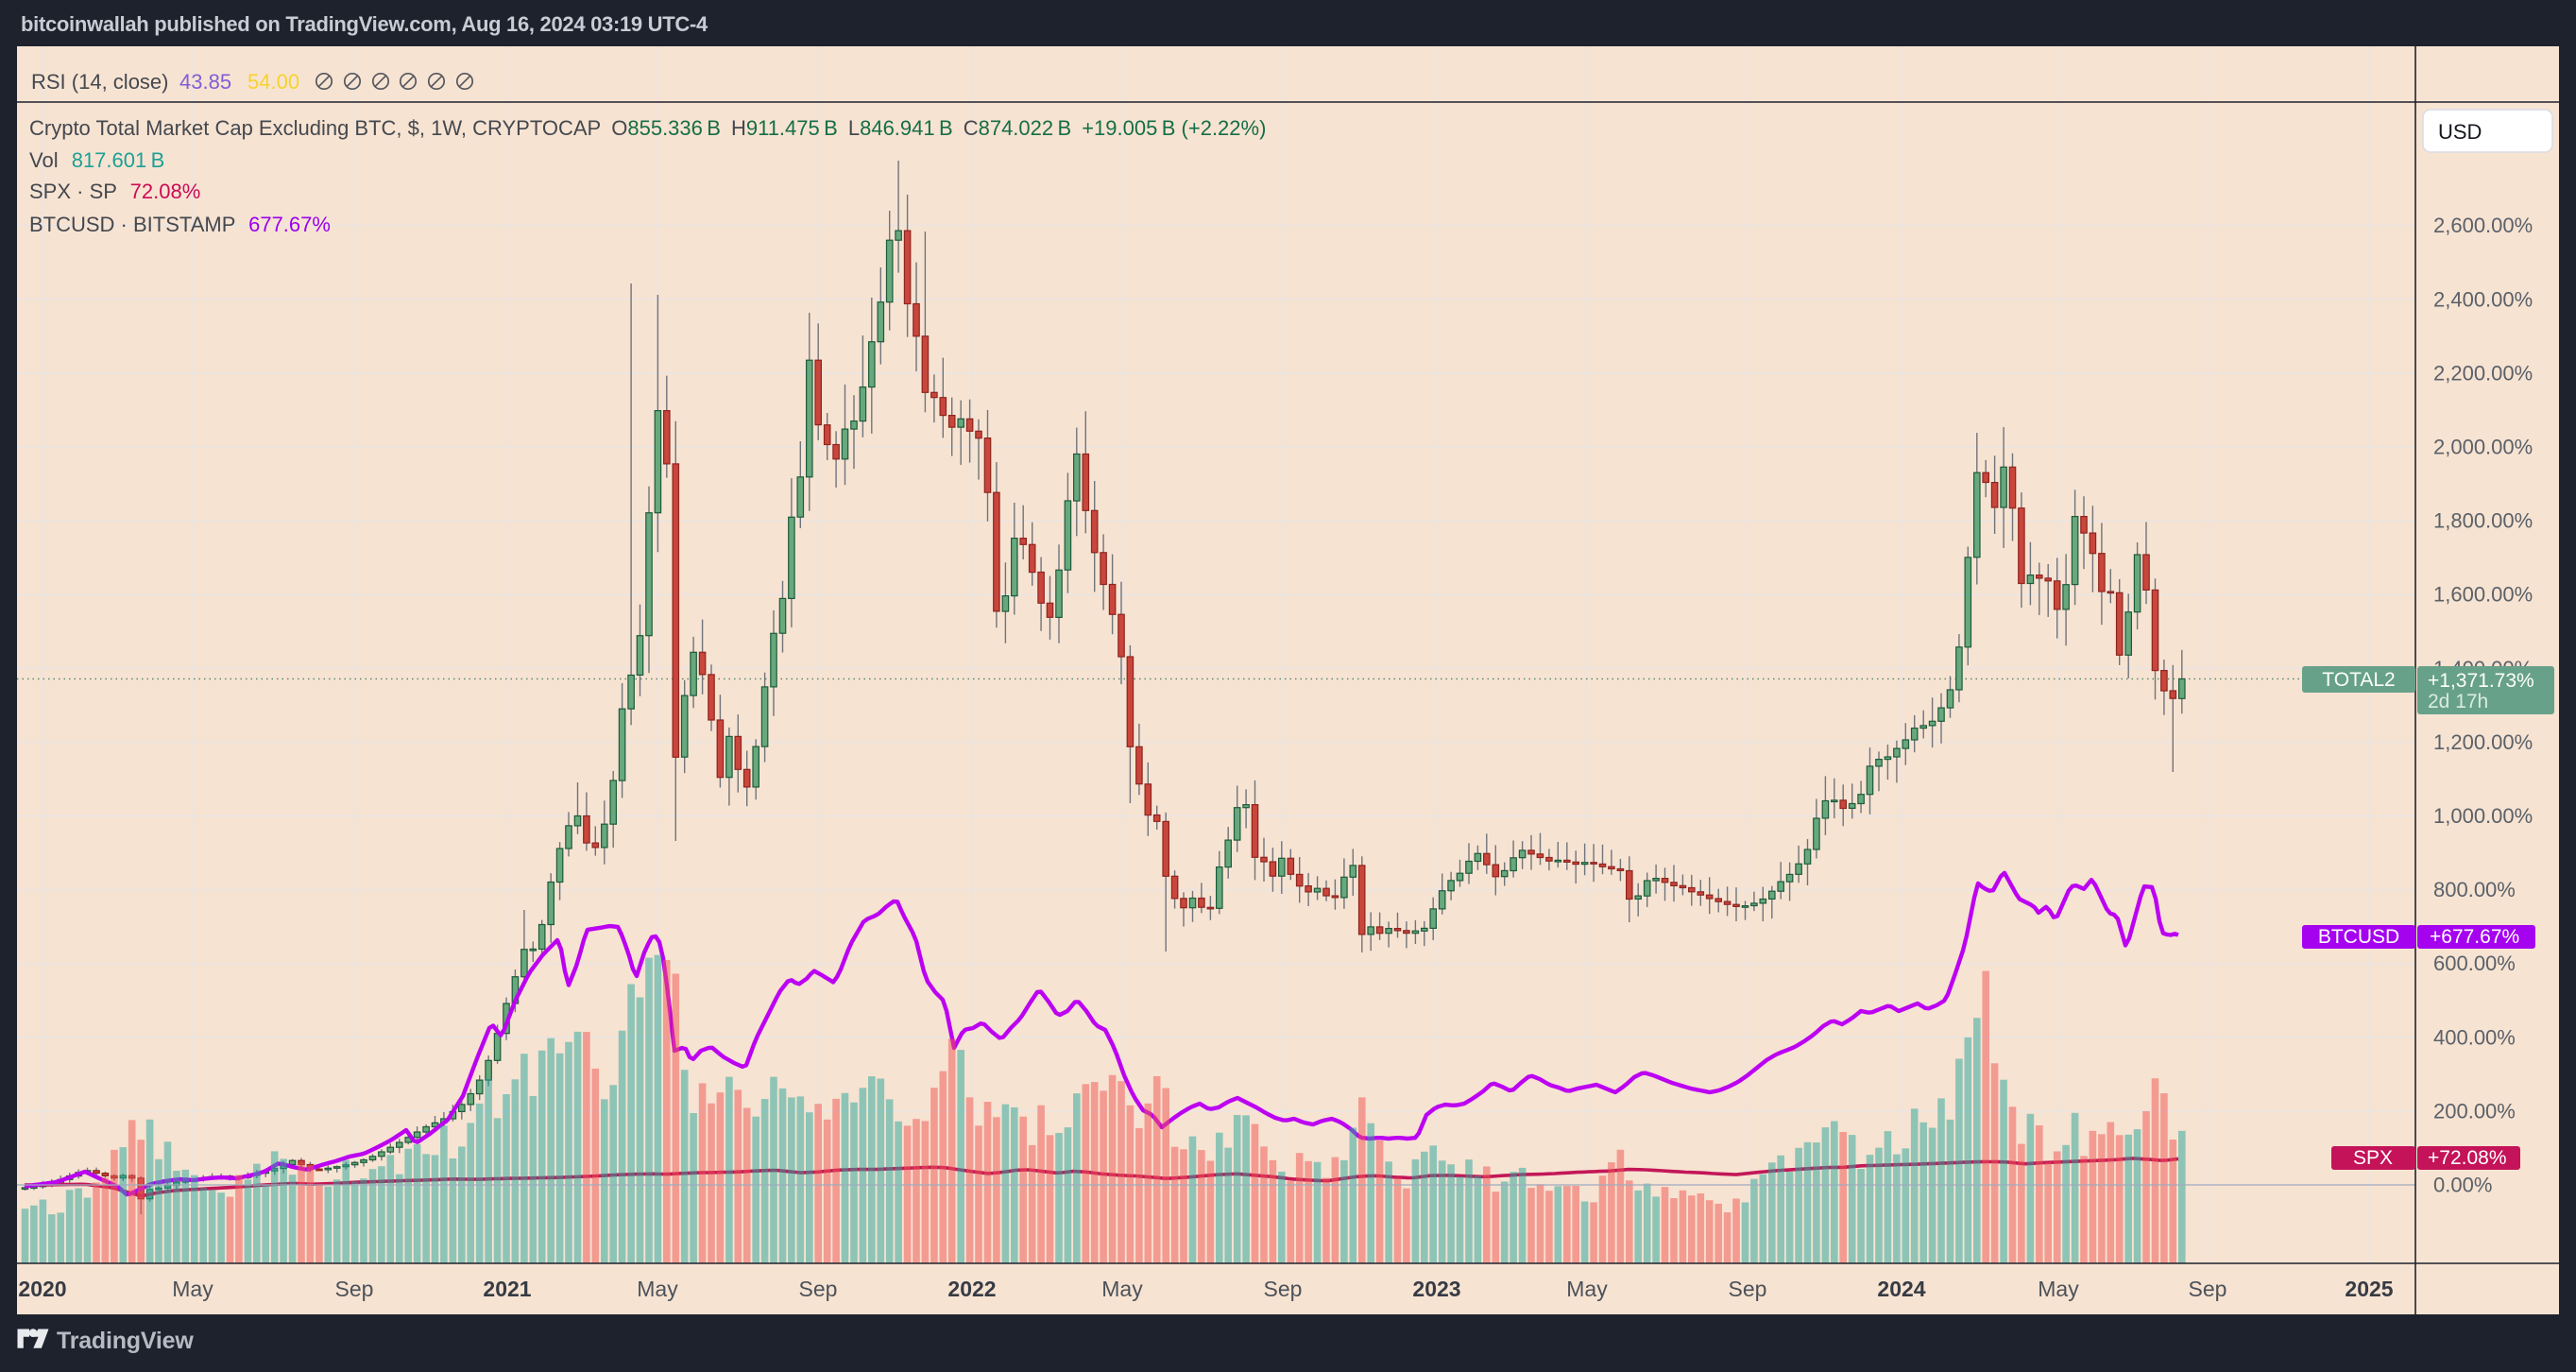  What do you see at coordinates (2462, 1185) in the screenshot?
I see `svg-text: 0.00%` at bounding box center [2462, 1185].